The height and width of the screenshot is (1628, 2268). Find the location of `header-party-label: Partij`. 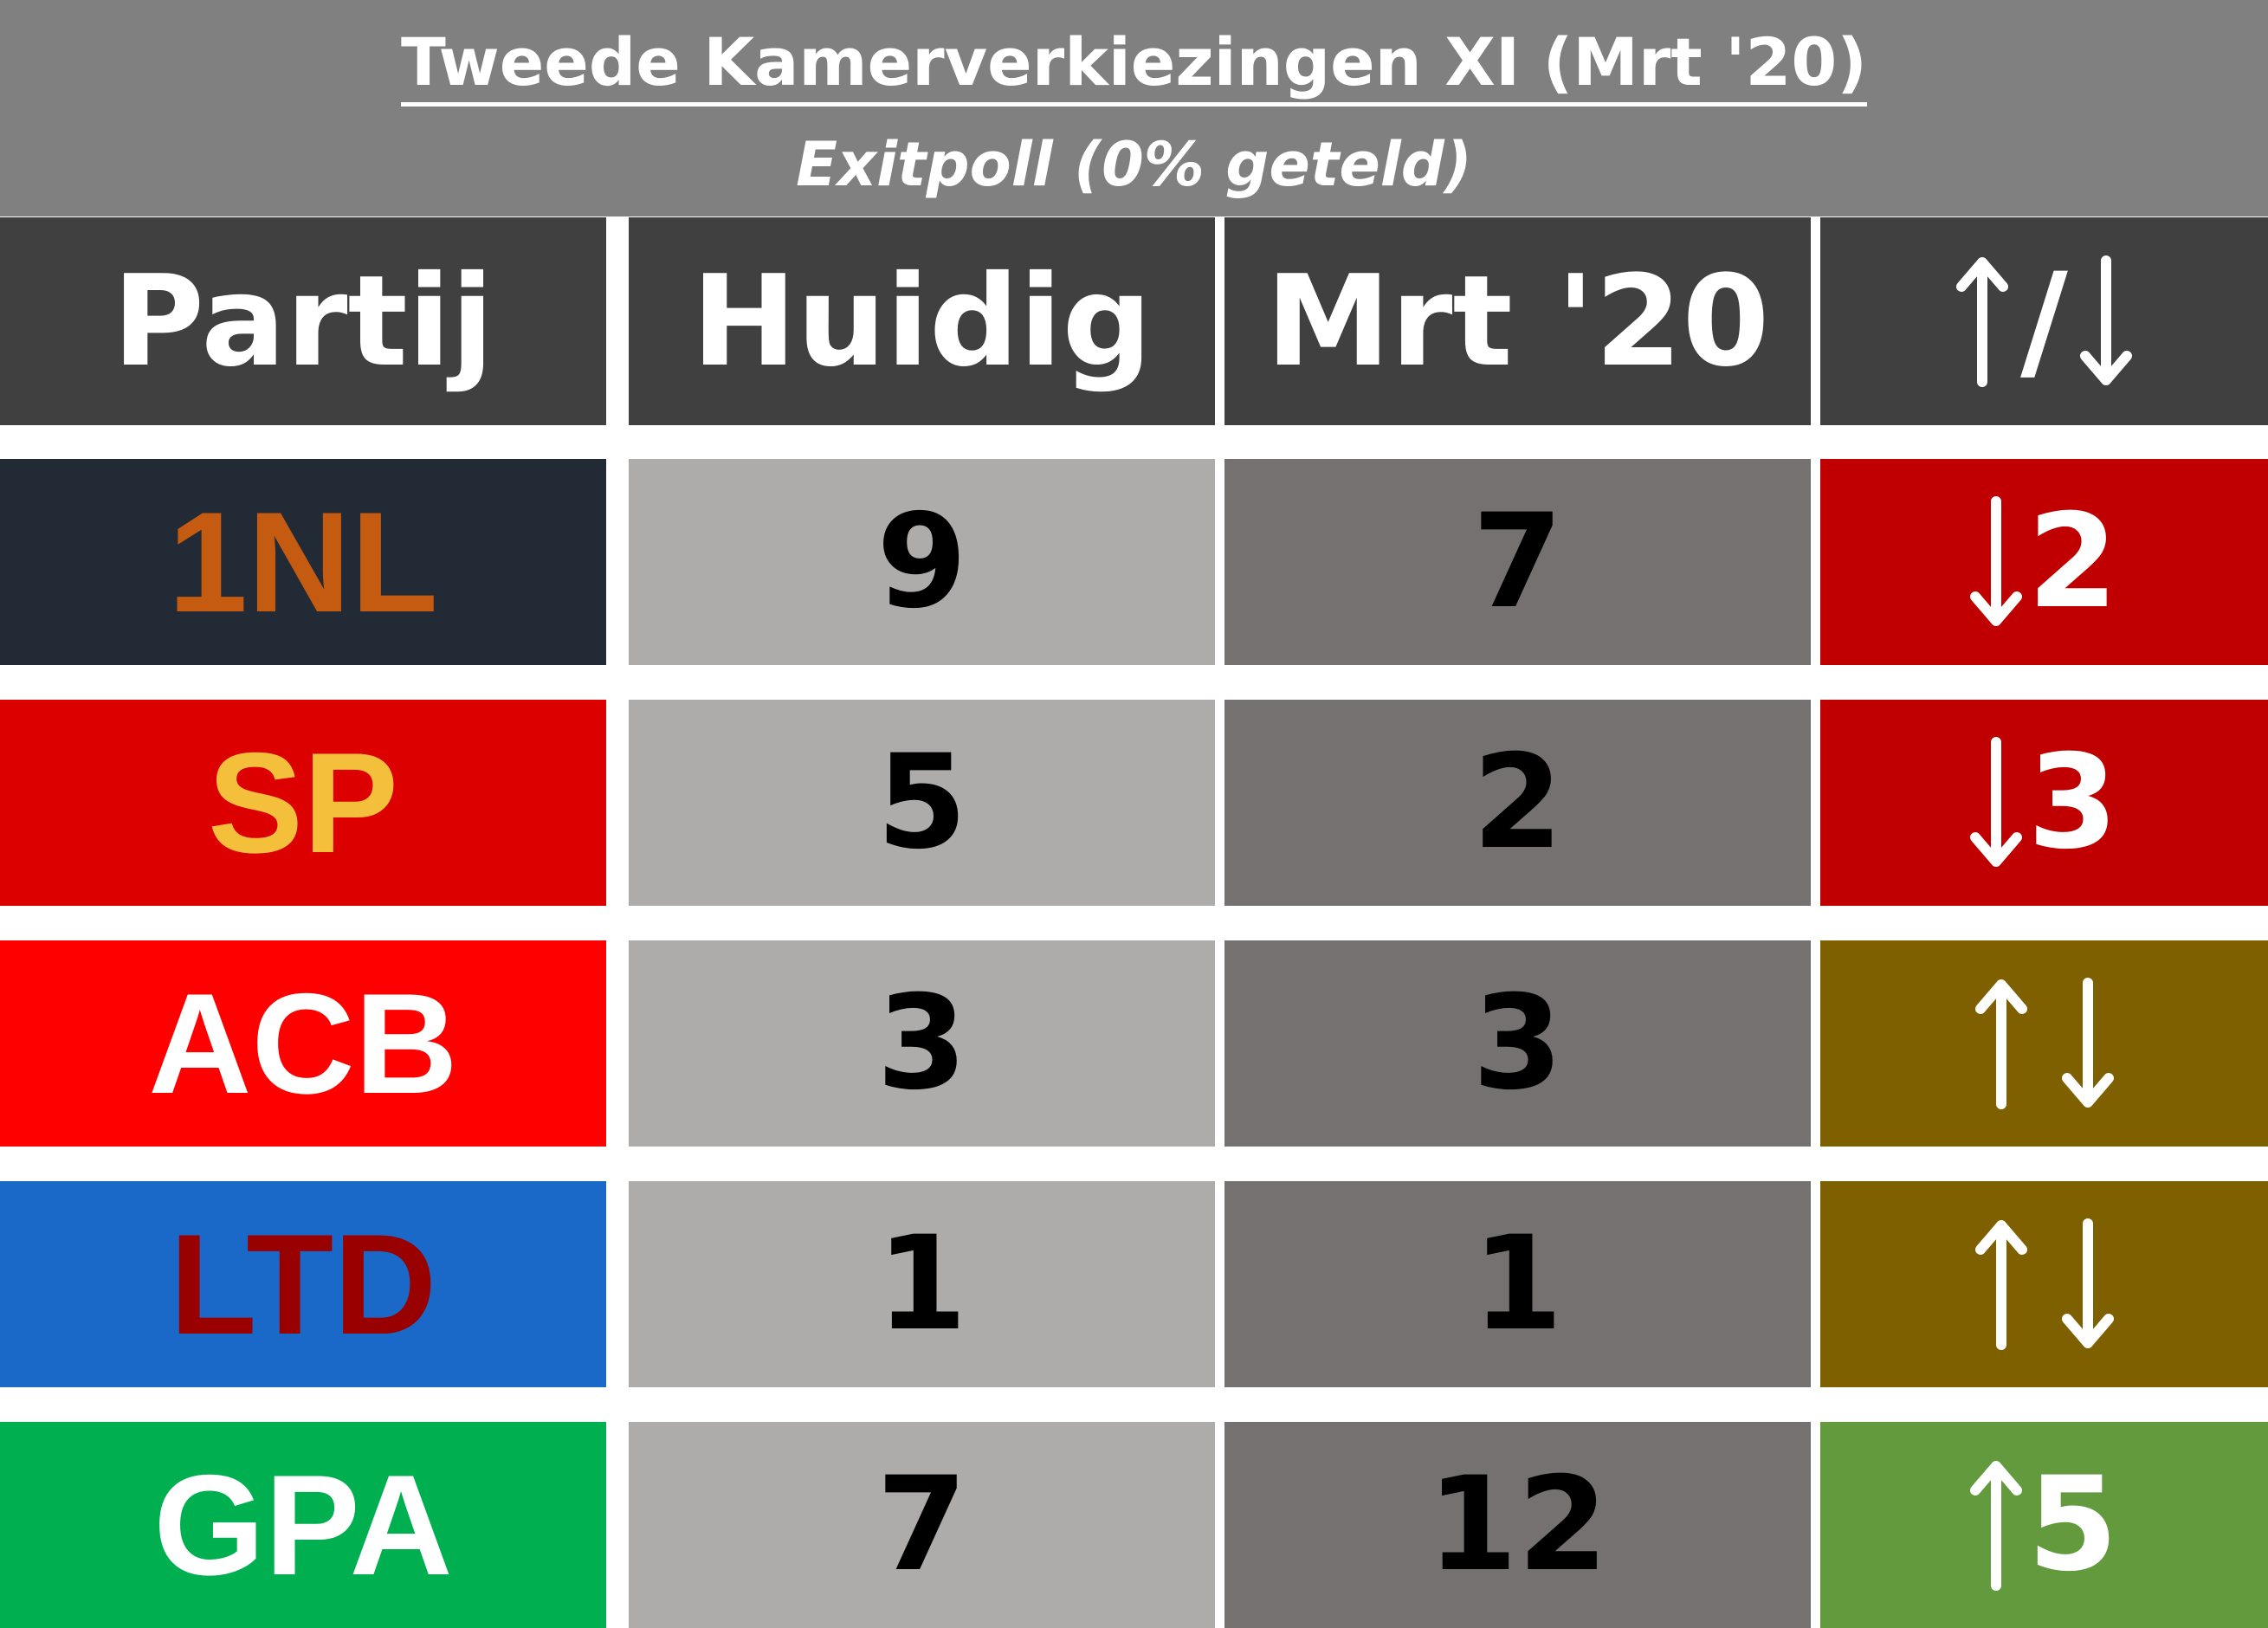

header-party-label: Partij is located at coordinates (303, 321).